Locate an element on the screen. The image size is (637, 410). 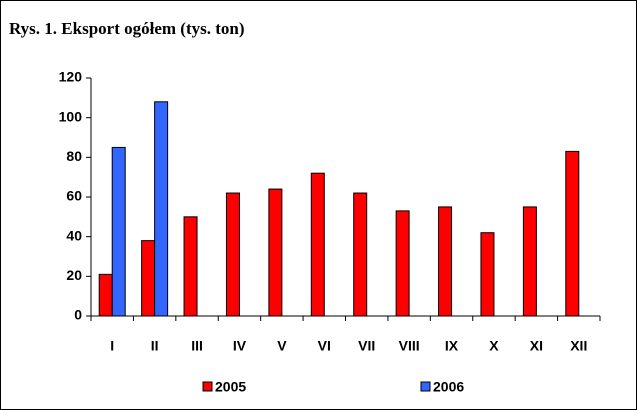
y-tick-label: 40 is located at coordinates (74, 235).